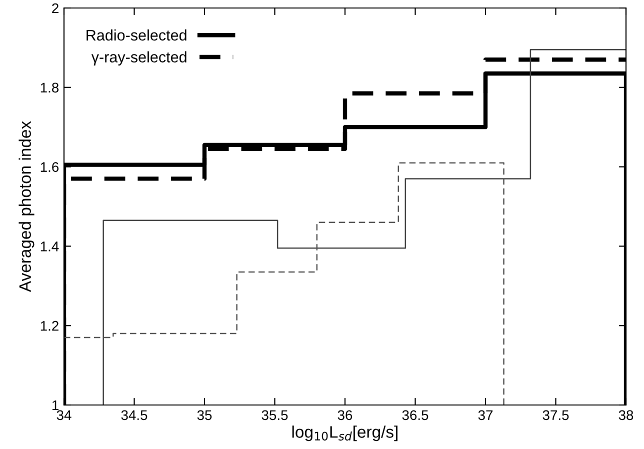 This screenshot has height=449, width=644. What do you see at coordinates (49, 167) in the screenshot?
I see `y-tick-label: 1.6` at bounding box center [49, 167].